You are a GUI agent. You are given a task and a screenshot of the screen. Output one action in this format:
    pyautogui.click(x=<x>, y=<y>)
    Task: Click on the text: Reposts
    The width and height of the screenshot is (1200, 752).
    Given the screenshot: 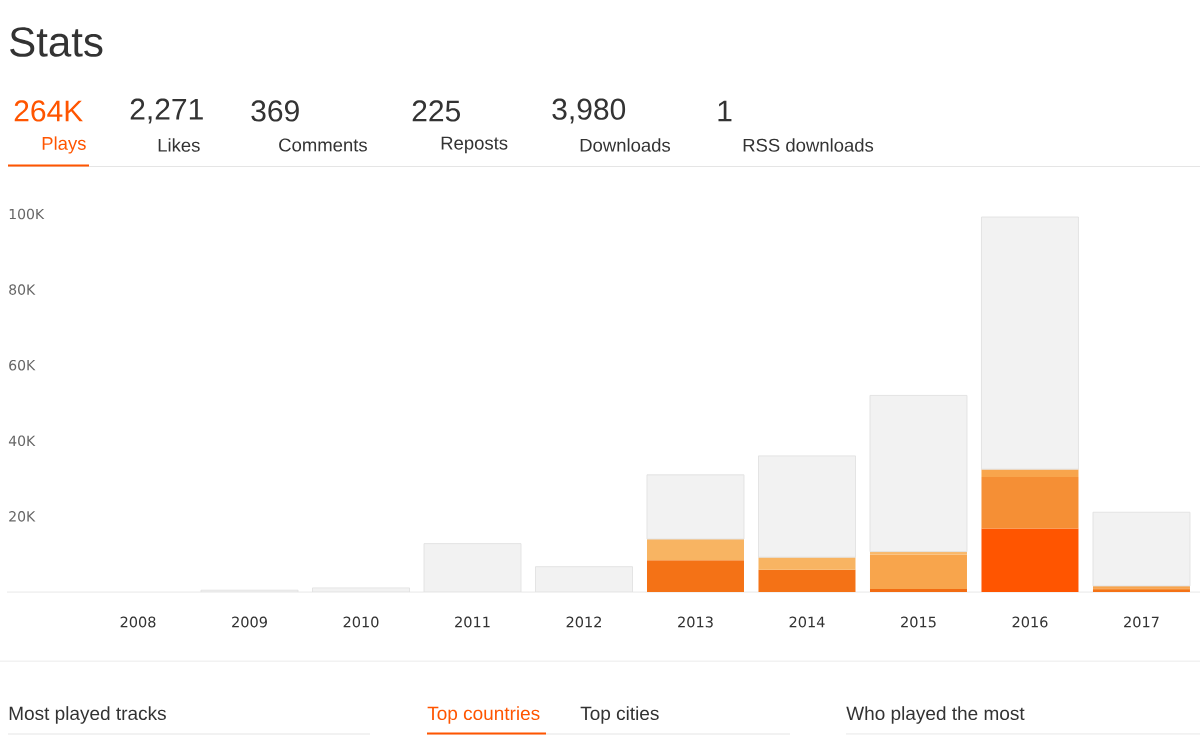 What is the action you would take?
    pyautogui.click(x=474, y=145)
    